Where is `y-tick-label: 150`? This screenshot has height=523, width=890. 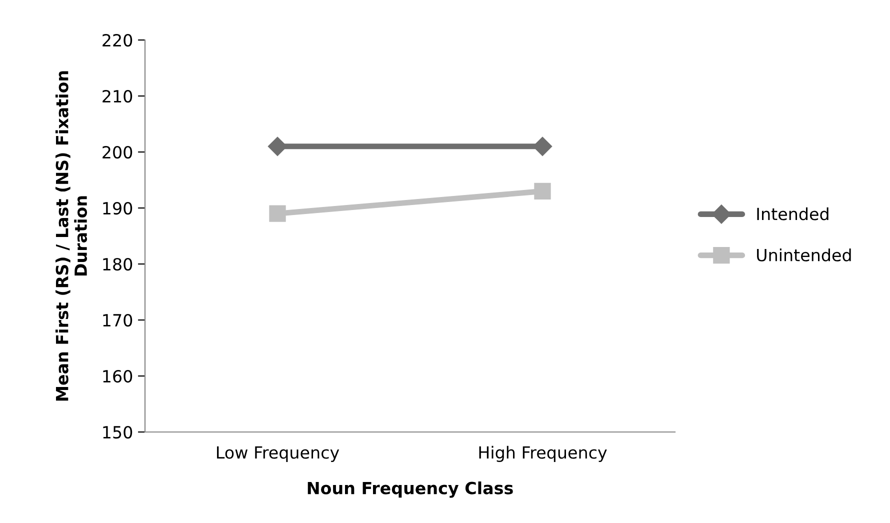
y-tick-label: 150 is located at coordinates (117, 432).